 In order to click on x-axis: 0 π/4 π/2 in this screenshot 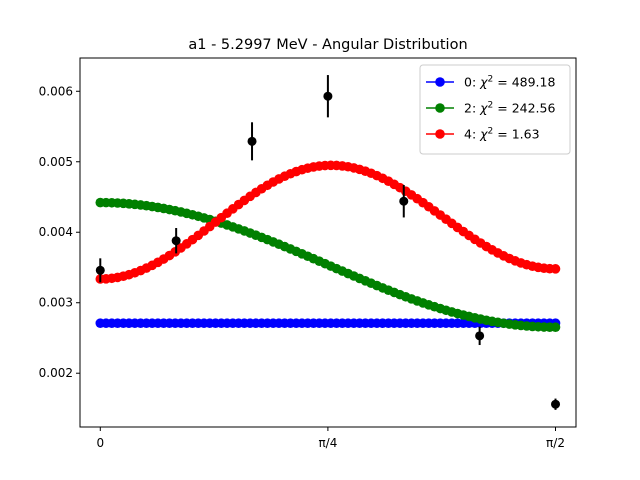, I will do `click(330, 438)`.